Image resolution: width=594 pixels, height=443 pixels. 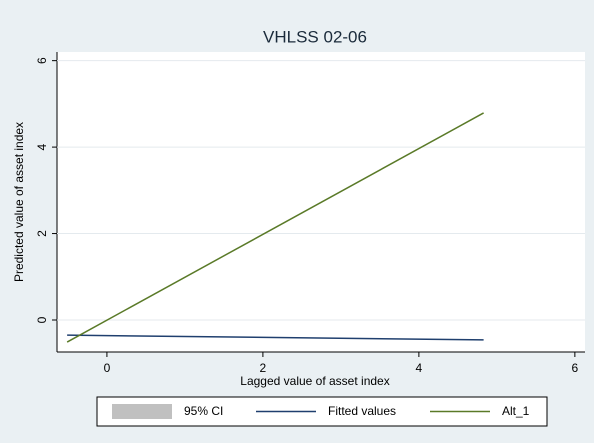 What do you see at coordinates (275, 337) in the screenshot?
I see `line` at bounding box center [275, 337].